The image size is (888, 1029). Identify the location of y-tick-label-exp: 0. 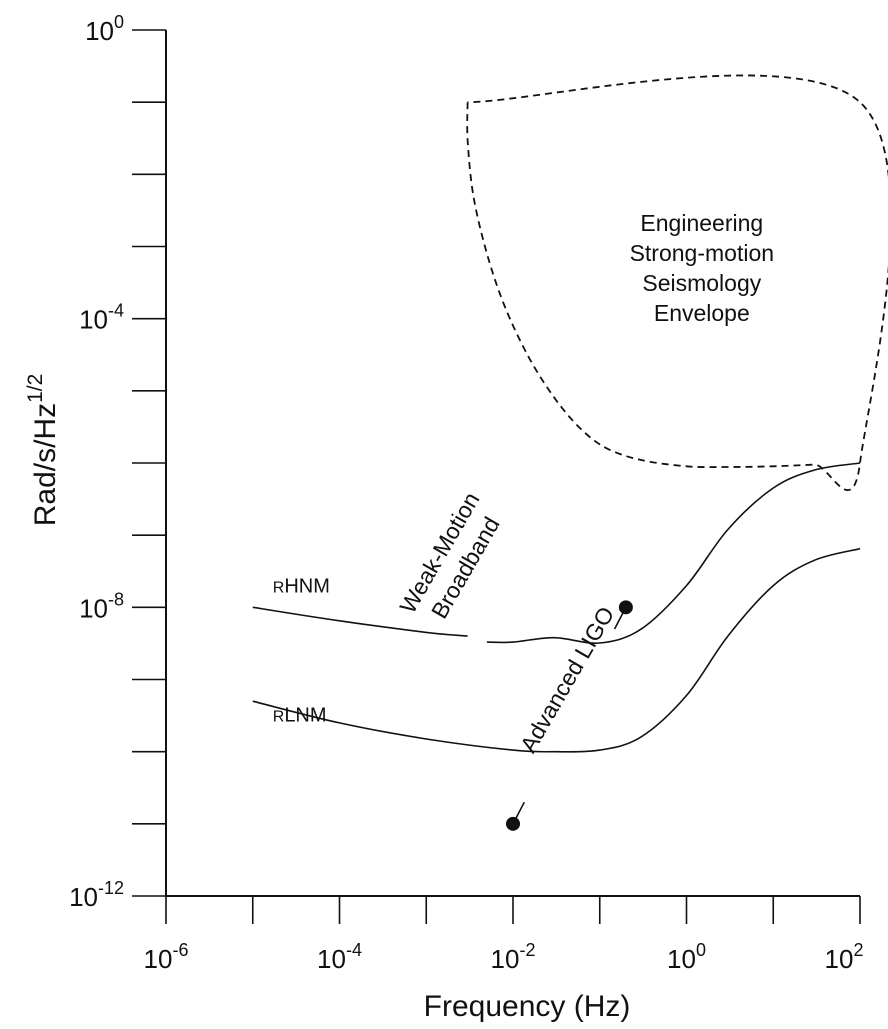
(119, 22).